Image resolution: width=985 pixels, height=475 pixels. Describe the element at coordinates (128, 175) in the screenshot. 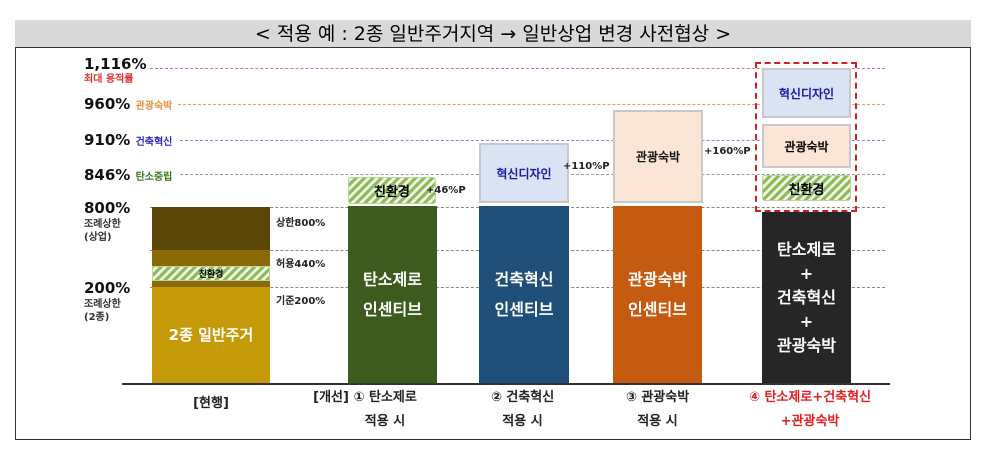

I see `level-846: 846% 탄소중립` at that location.